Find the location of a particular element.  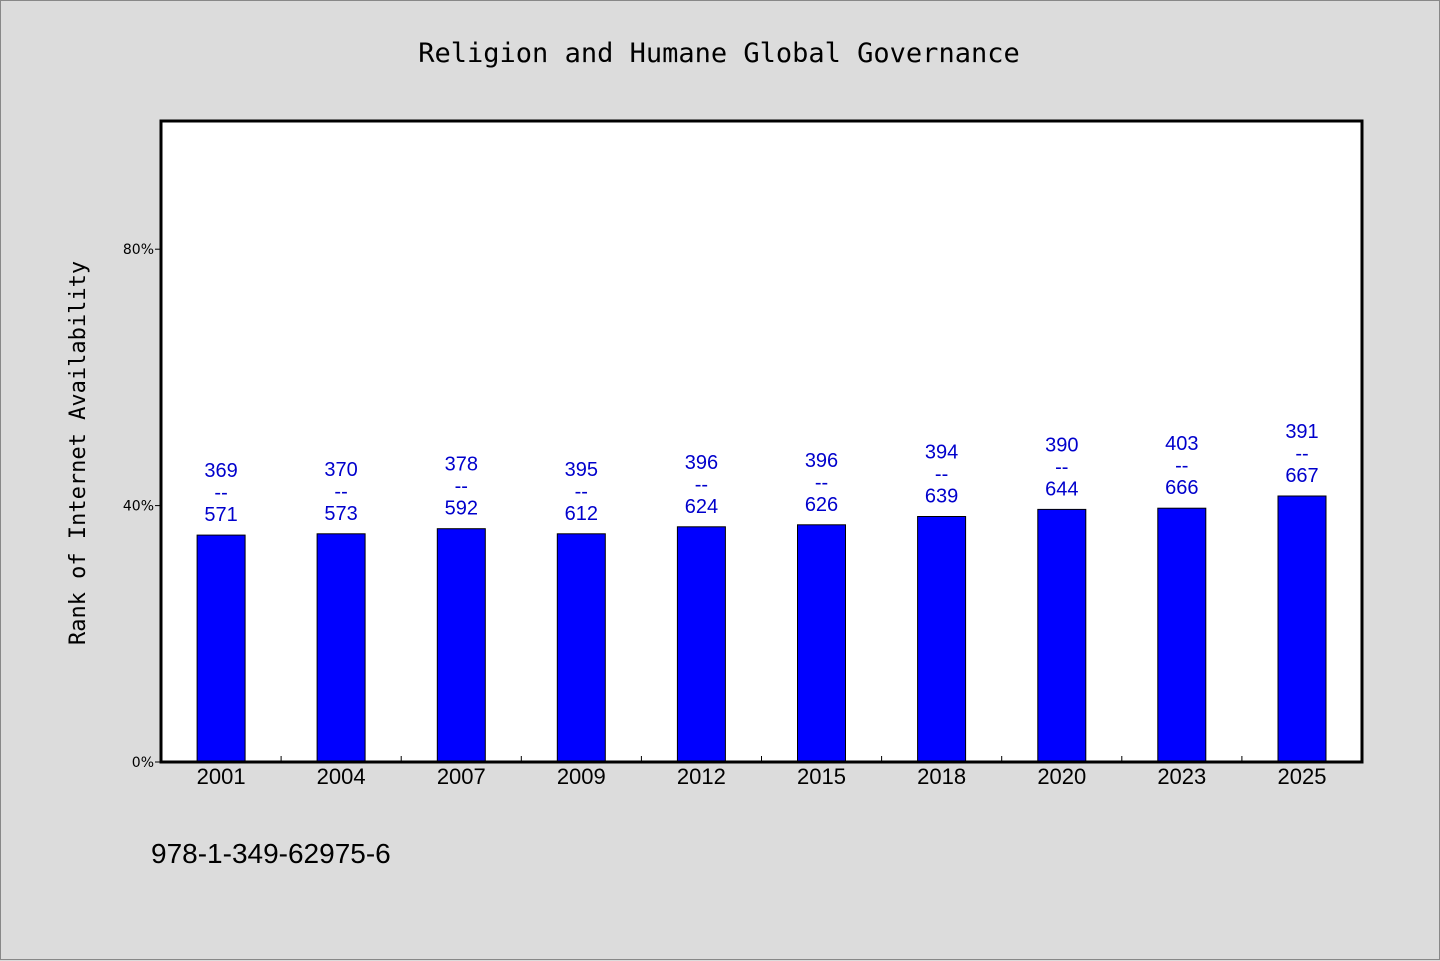

x-tick-label: 2009 is located at coordinates (581, 776).